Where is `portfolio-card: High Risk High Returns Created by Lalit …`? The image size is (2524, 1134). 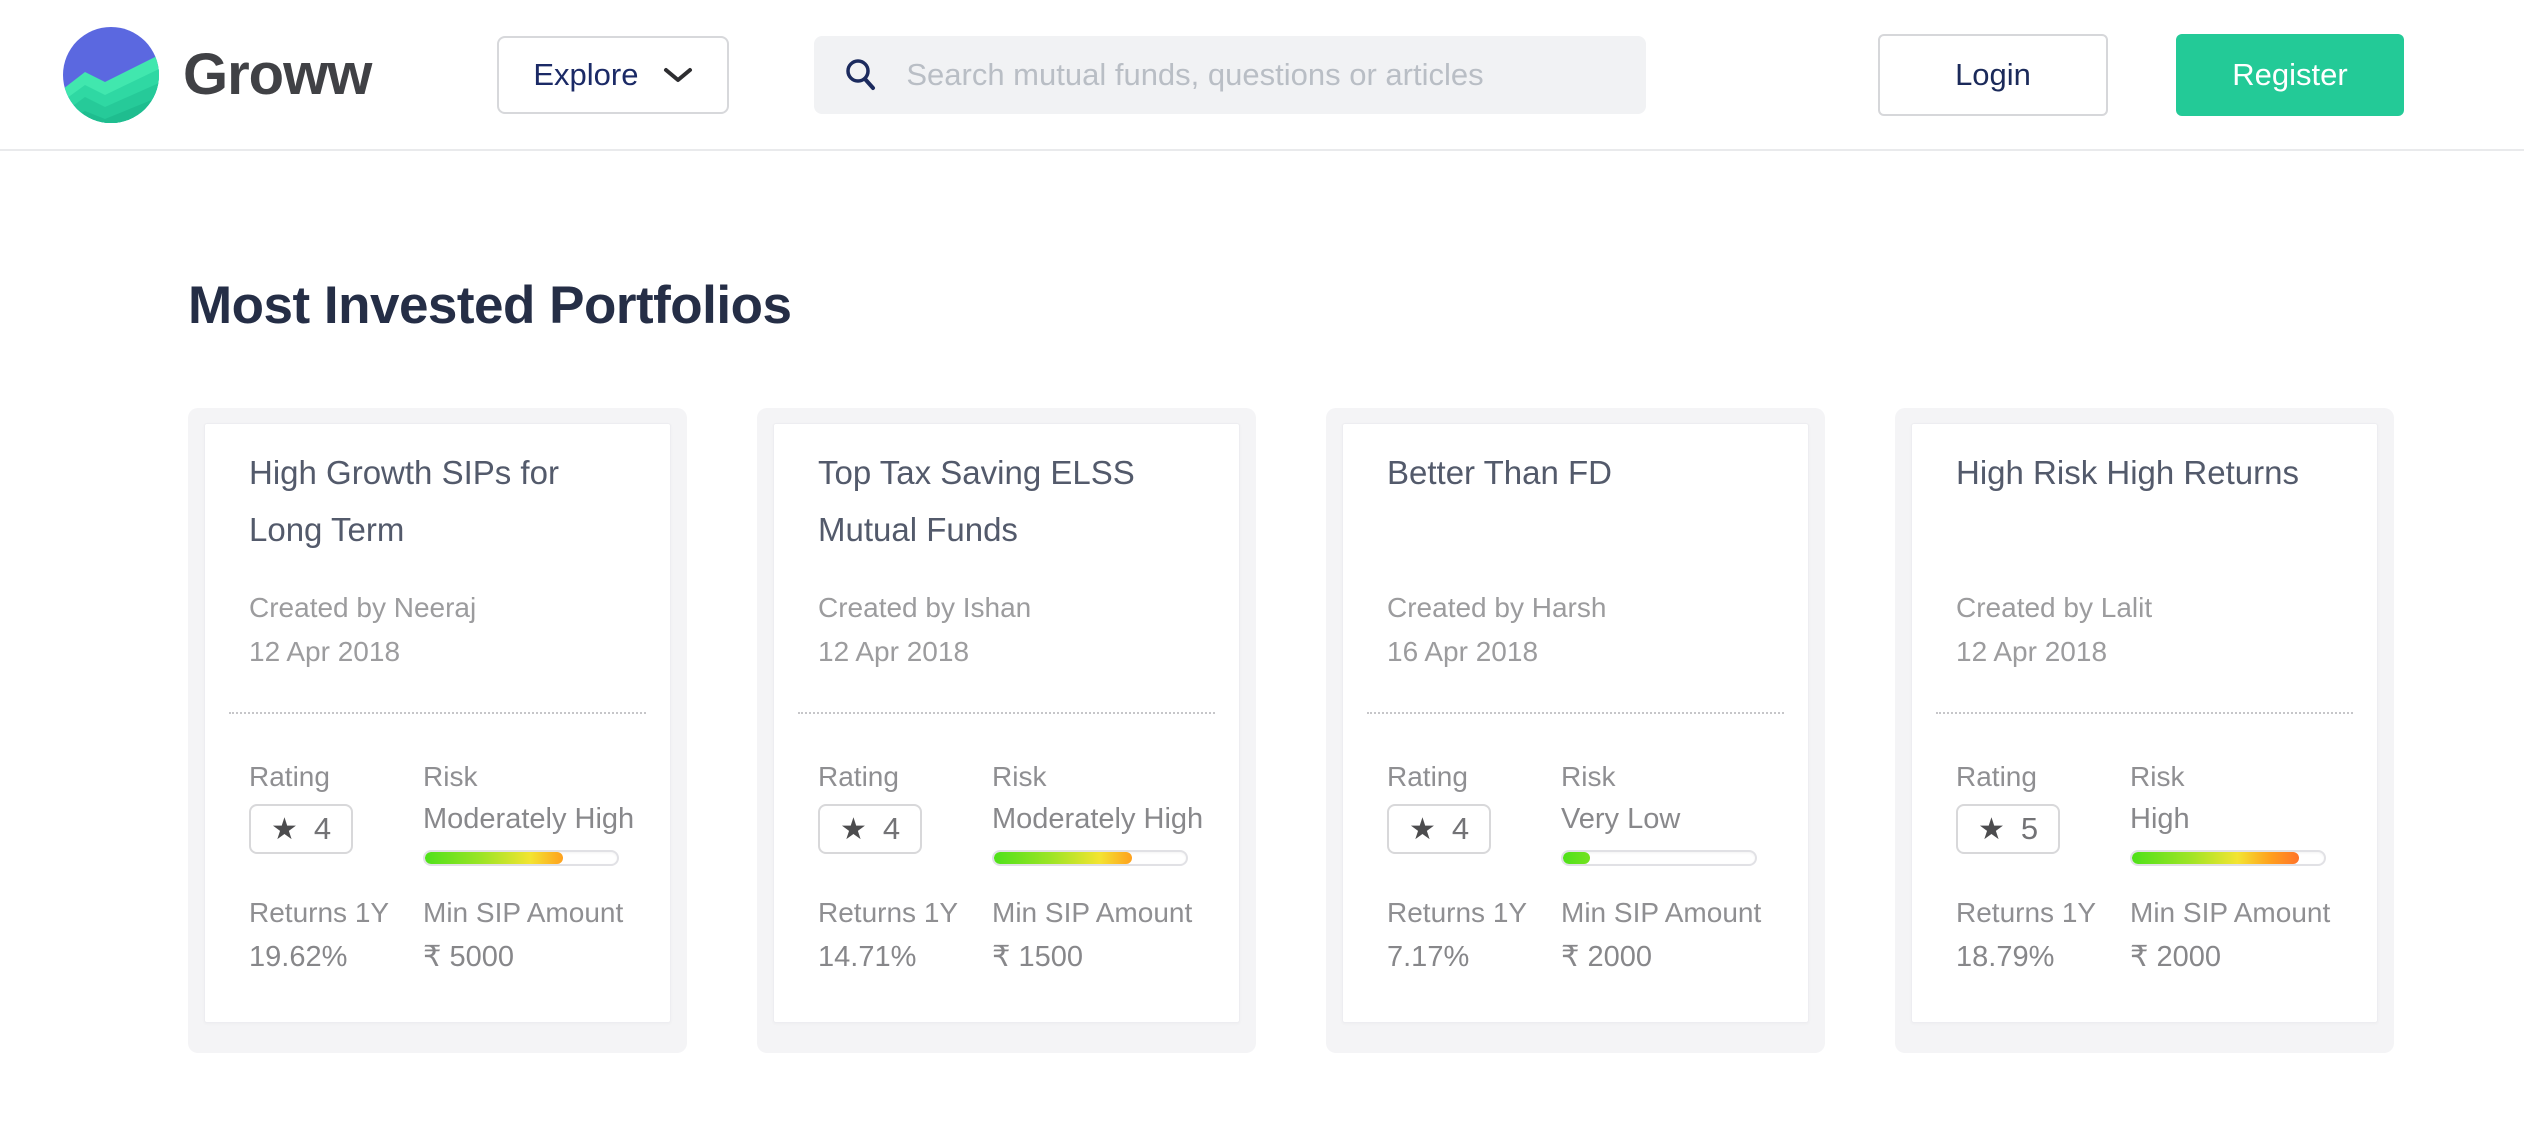 portfolio-card: High Risk High Returns Created by Lalit … is located at coordinates (2144, 723).